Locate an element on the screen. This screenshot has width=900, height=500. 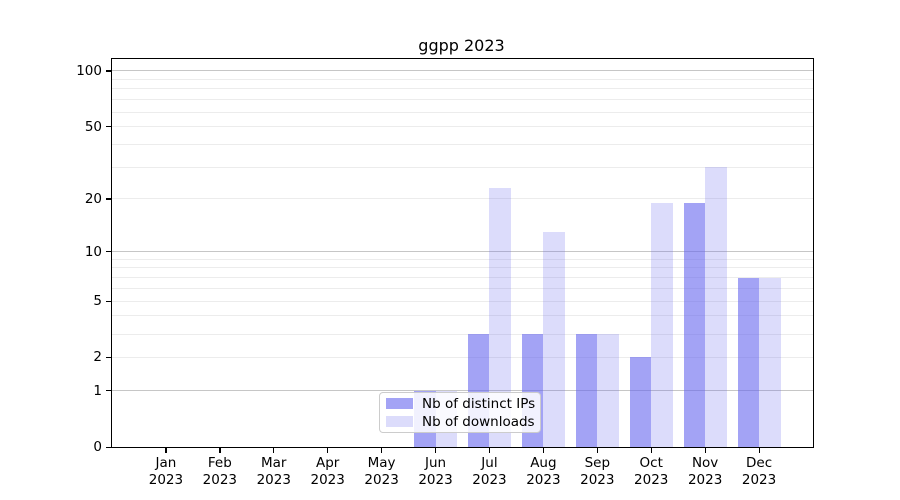
legend-row-distinct-ips: Nb of distinct IPs is located at coordinates (461, 403).